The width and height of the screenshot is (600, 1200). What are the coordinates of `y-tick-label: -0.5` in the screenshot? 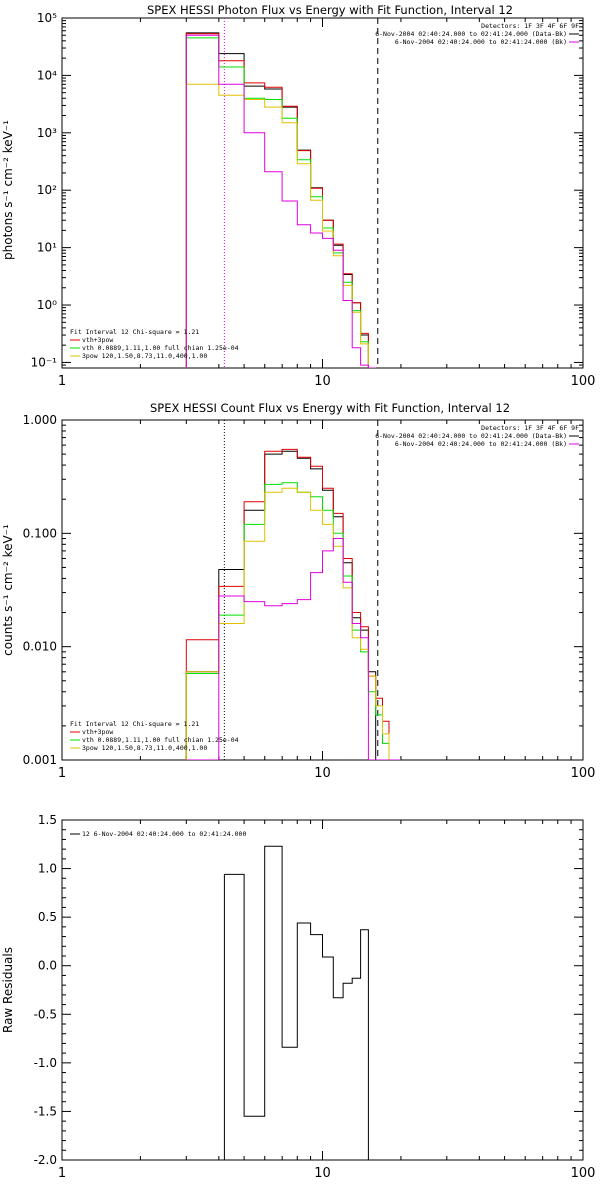 It's located at (45, 1014).